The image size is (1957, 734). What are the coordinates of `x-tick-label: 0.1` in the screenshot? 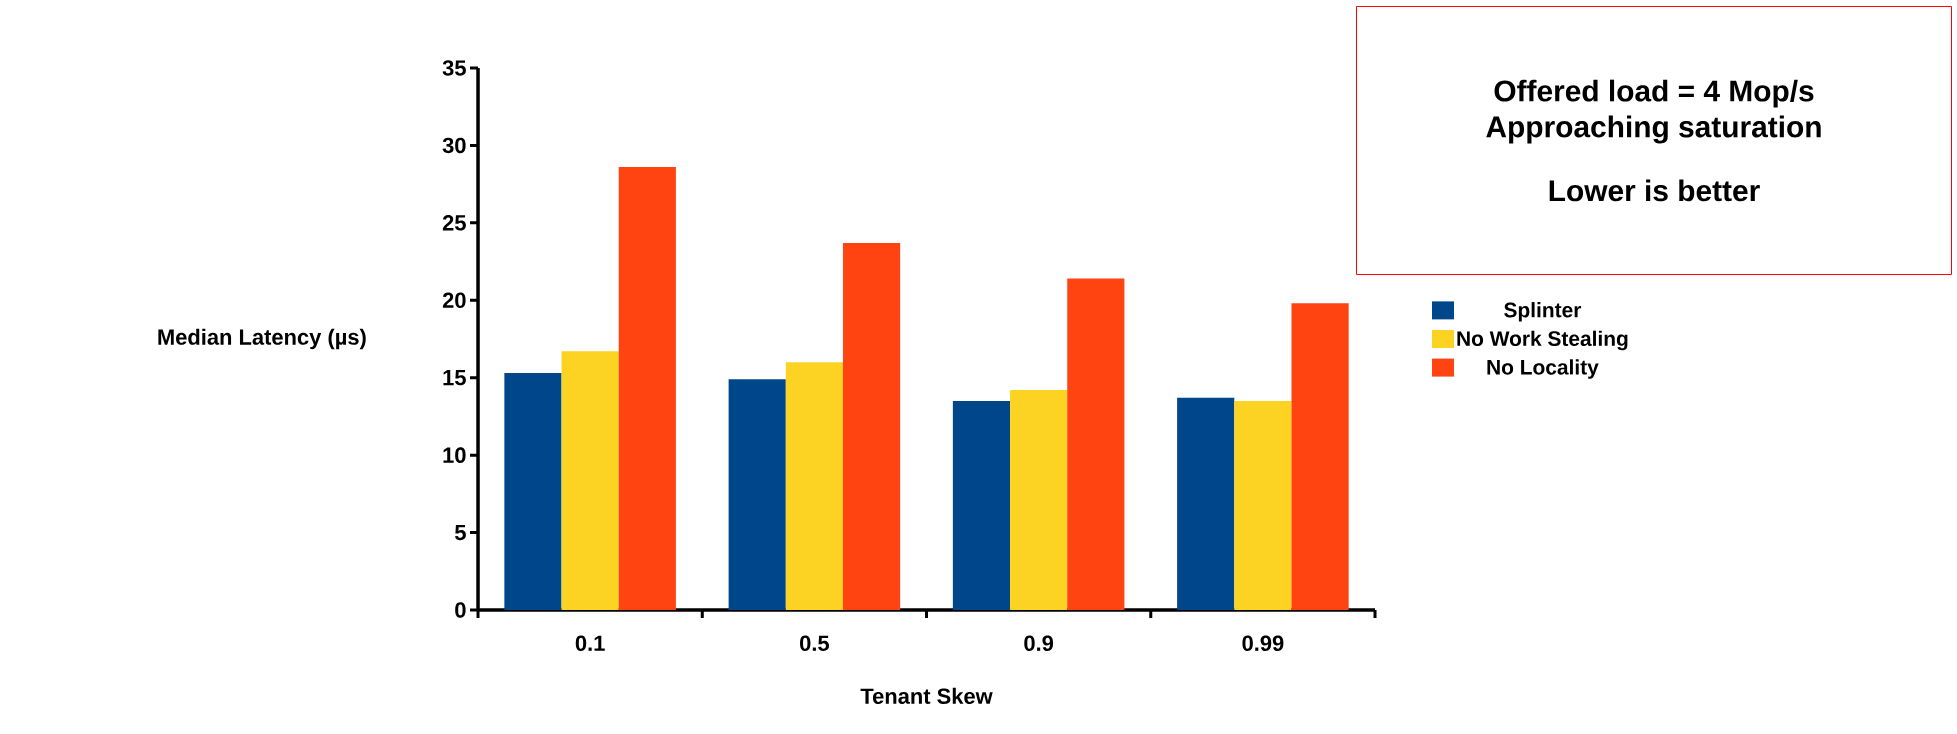 It's located at (590, 643).